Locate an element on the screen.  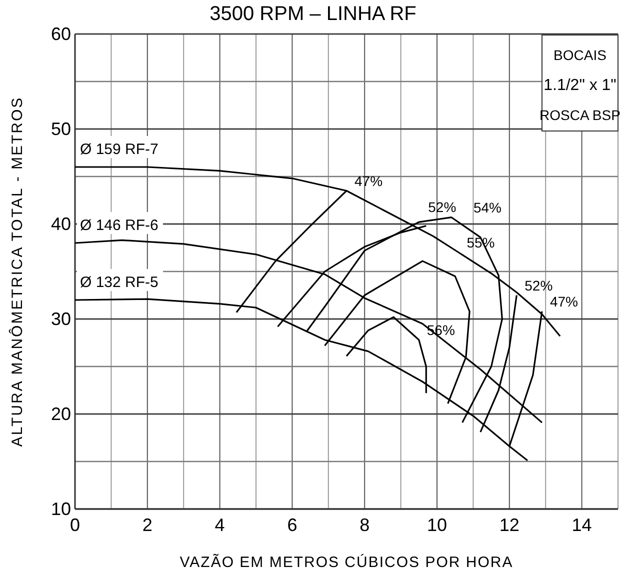
y-tick-label: 20 is located at coordinates (60, 414).